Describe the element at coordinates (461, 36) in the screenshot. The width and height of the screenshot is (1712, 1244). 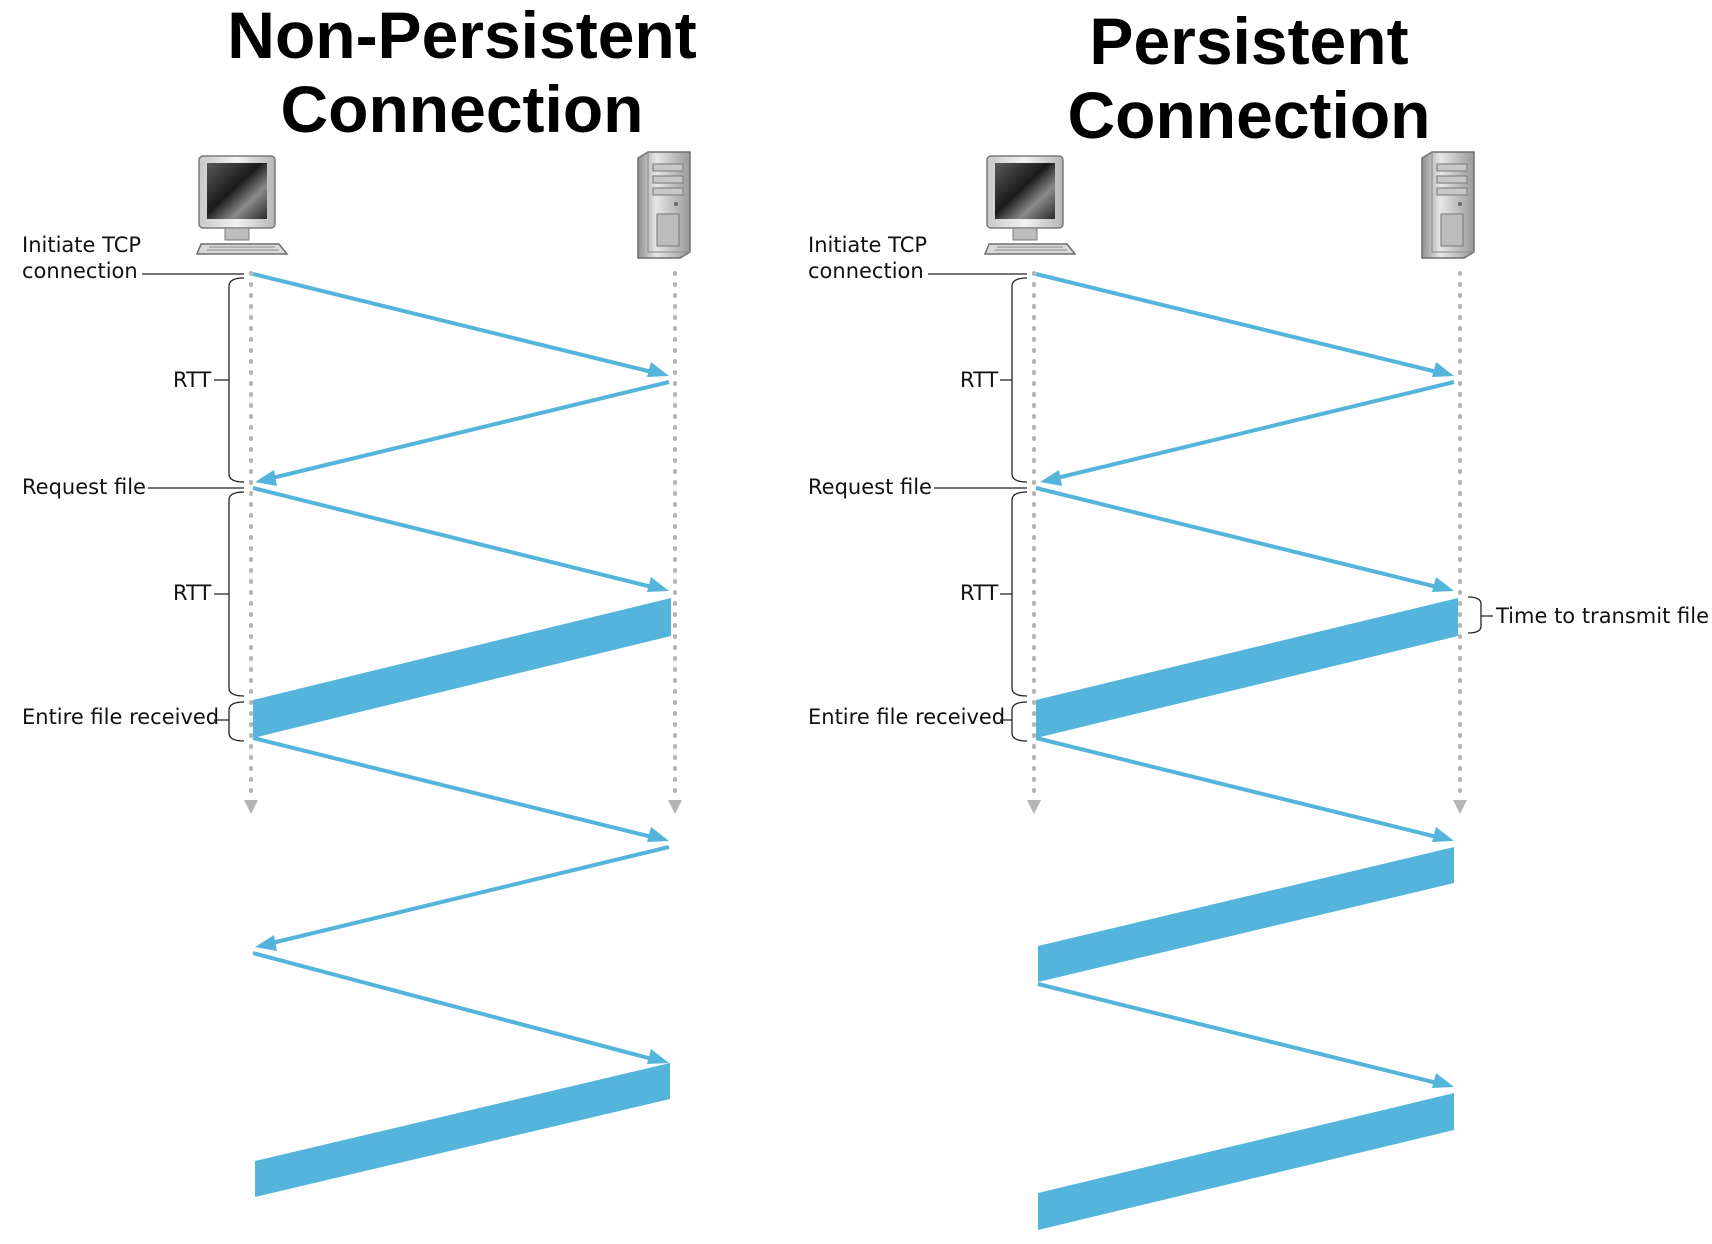
I see `panel-title-line1: Non-Persistent` at that location.